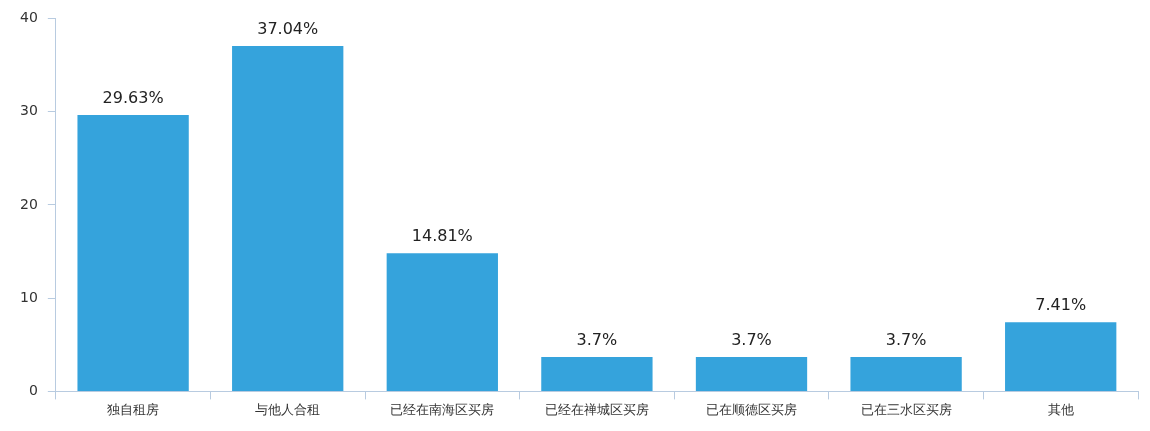 The width and height of the screenshot is (1150, 431). Describe the element at coordinates (133, 409) in the screenshot. I see `x-tick-label: 独自租房` at that location.